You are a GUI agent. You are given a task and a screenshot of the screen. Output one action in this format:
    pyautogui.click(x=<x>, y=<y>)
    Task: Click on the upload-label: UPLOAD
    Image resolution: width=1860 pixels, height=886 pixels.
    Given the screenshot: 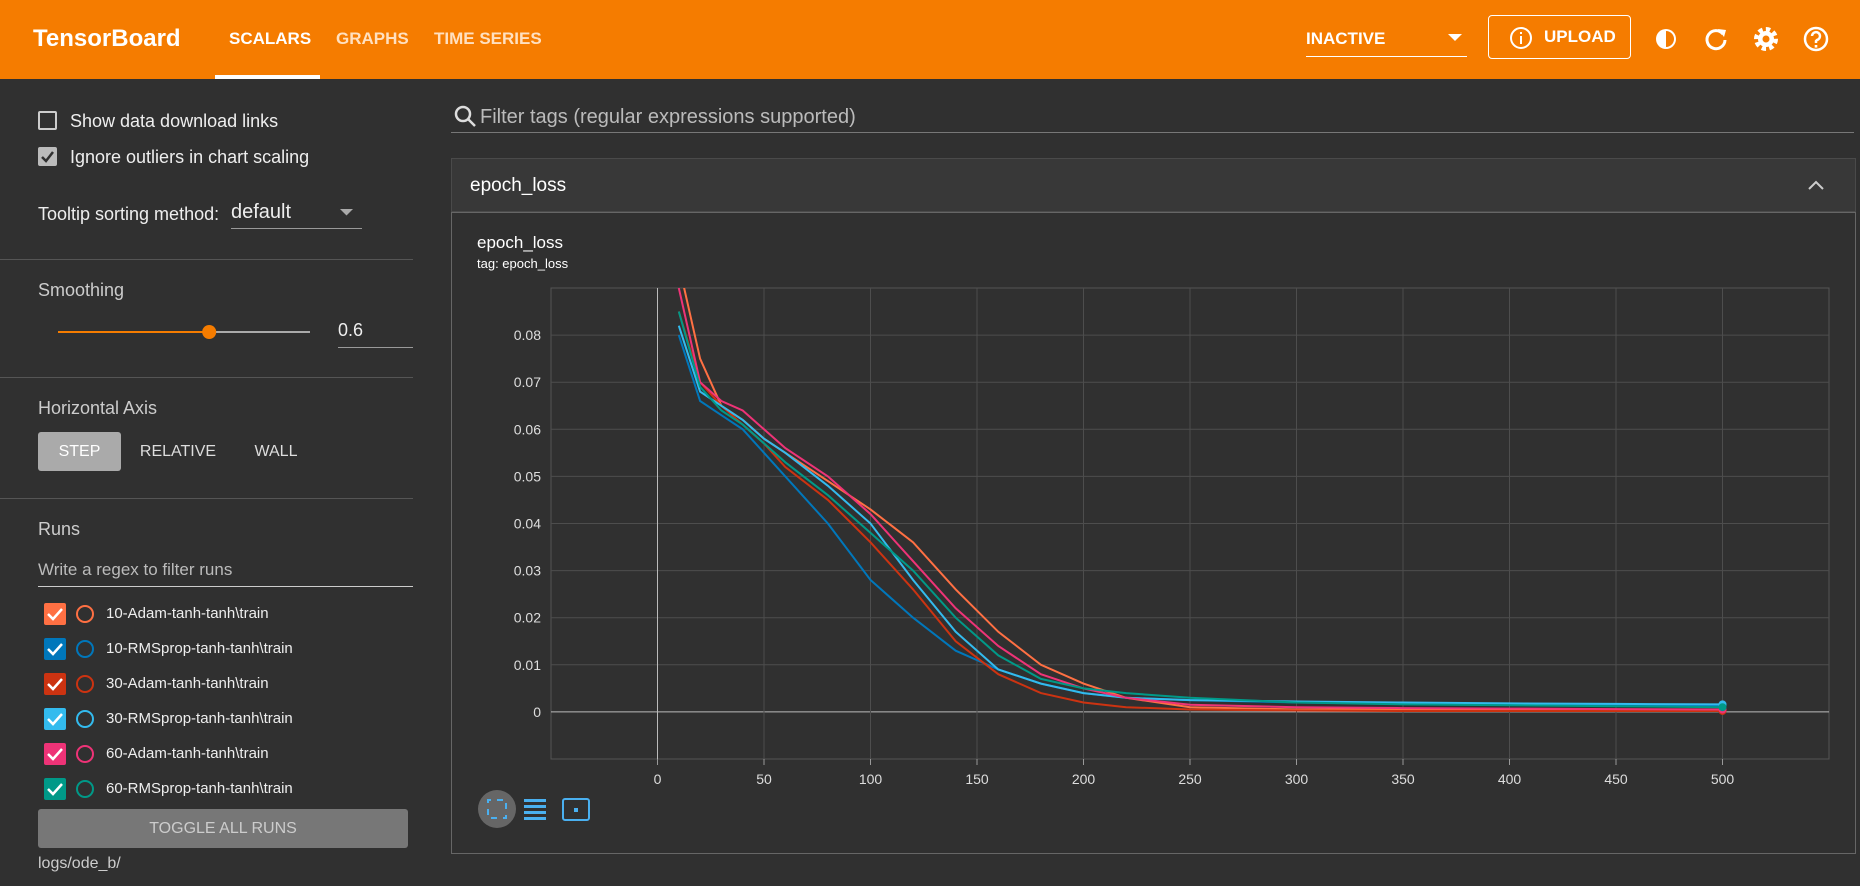 What is the action you would take?
    pyautogui.click(x=1580, y=36)
    